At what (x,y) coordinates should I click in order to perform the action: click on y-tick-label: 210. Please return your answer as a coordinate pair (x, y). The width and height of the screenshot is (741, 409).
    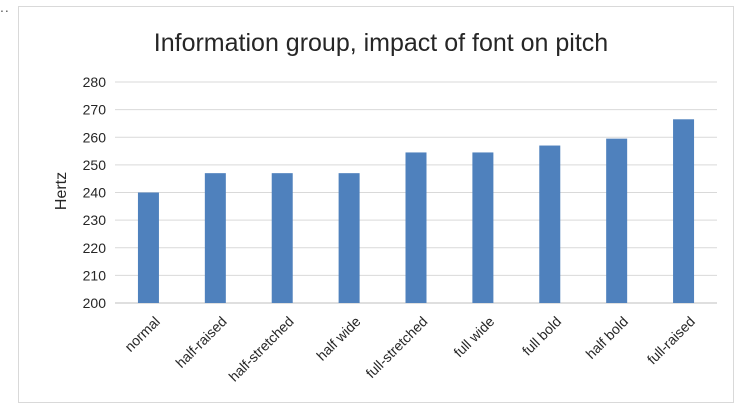
    Looking at the image, I should click on (95, 275).